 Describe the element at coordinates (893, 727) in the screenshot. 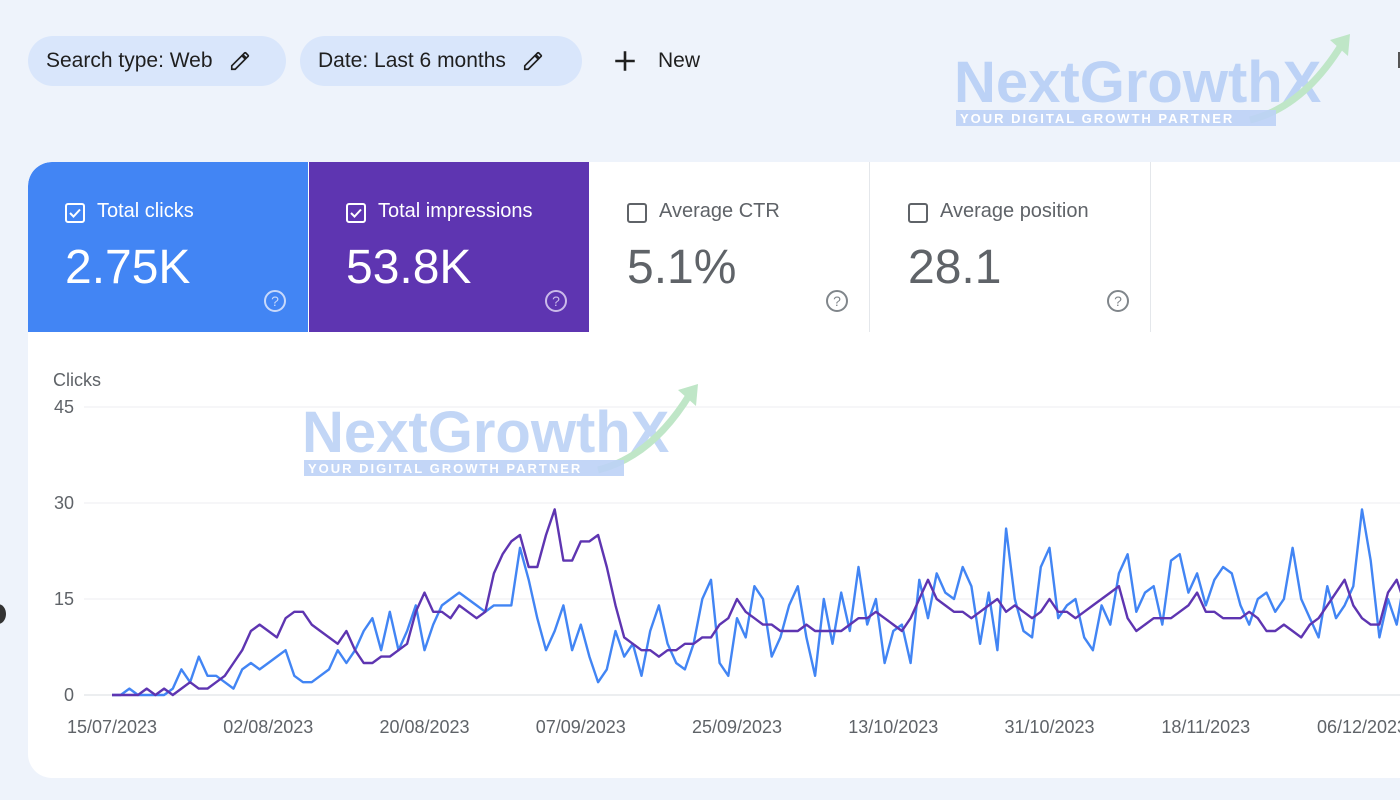

I see `x-tick-label: 13/10/2023` at that location.